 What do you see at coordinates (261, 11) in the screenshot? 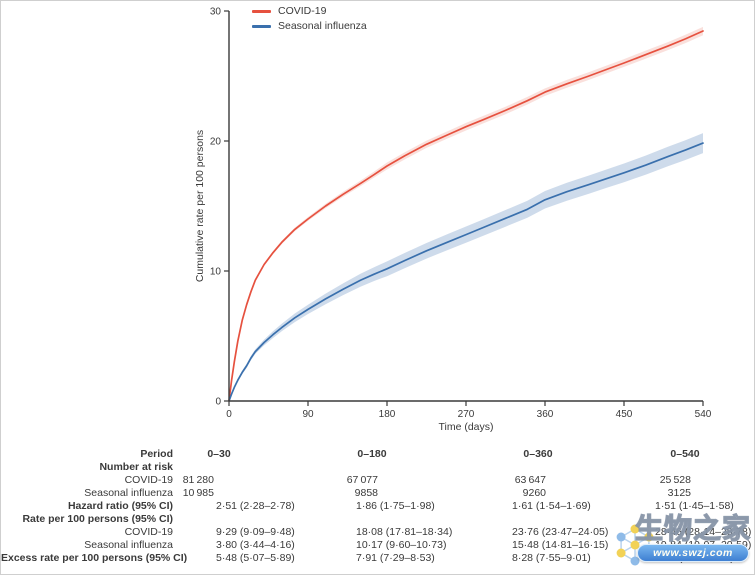
I see `covid-line-swatch-icon` at bounding box center [261, 11].